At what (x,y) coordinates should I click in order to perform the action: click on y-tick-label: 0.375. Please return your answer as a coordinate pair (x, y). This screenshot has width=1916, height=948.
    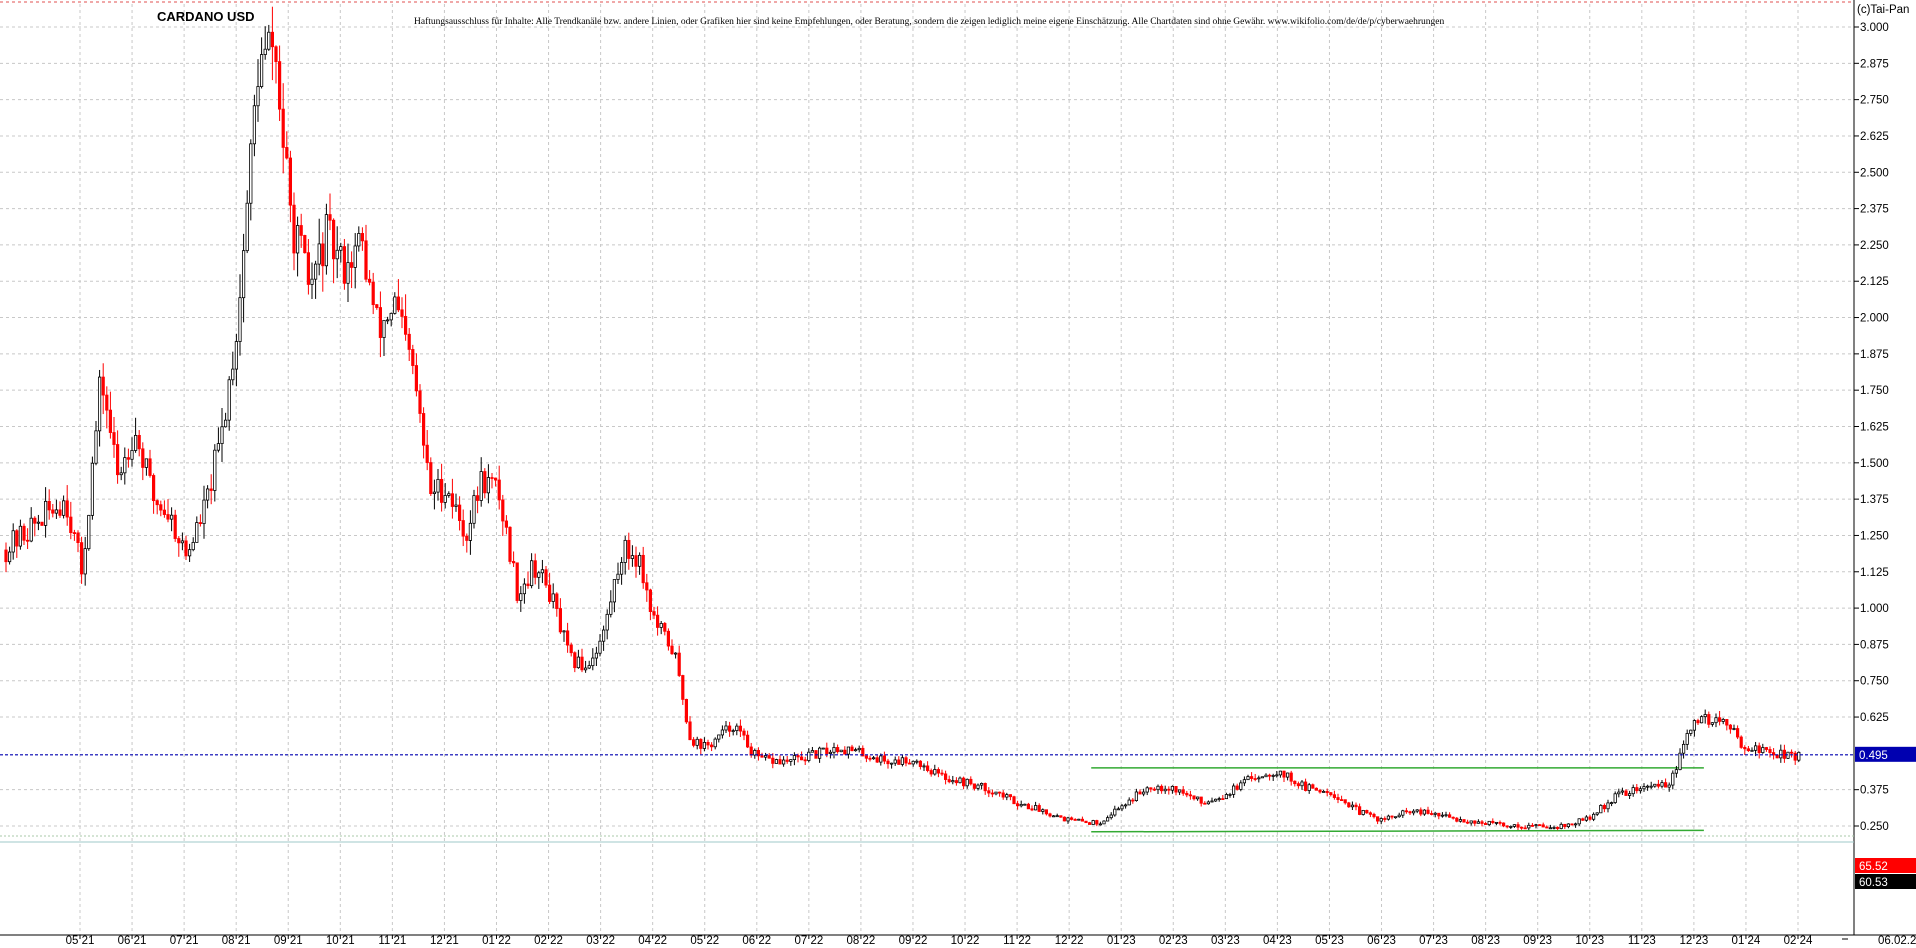
    Looking at the image, I should click on (1874, 791).